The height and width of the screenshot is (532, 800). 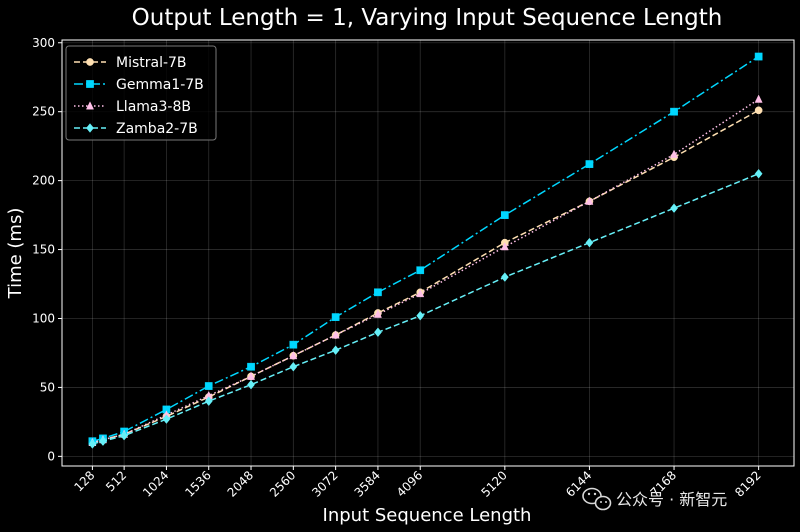 What do you see at coordinates (409, 483) in the screenshot?
I see `x-tick-label: 4096` at bounding box center [409, 483].